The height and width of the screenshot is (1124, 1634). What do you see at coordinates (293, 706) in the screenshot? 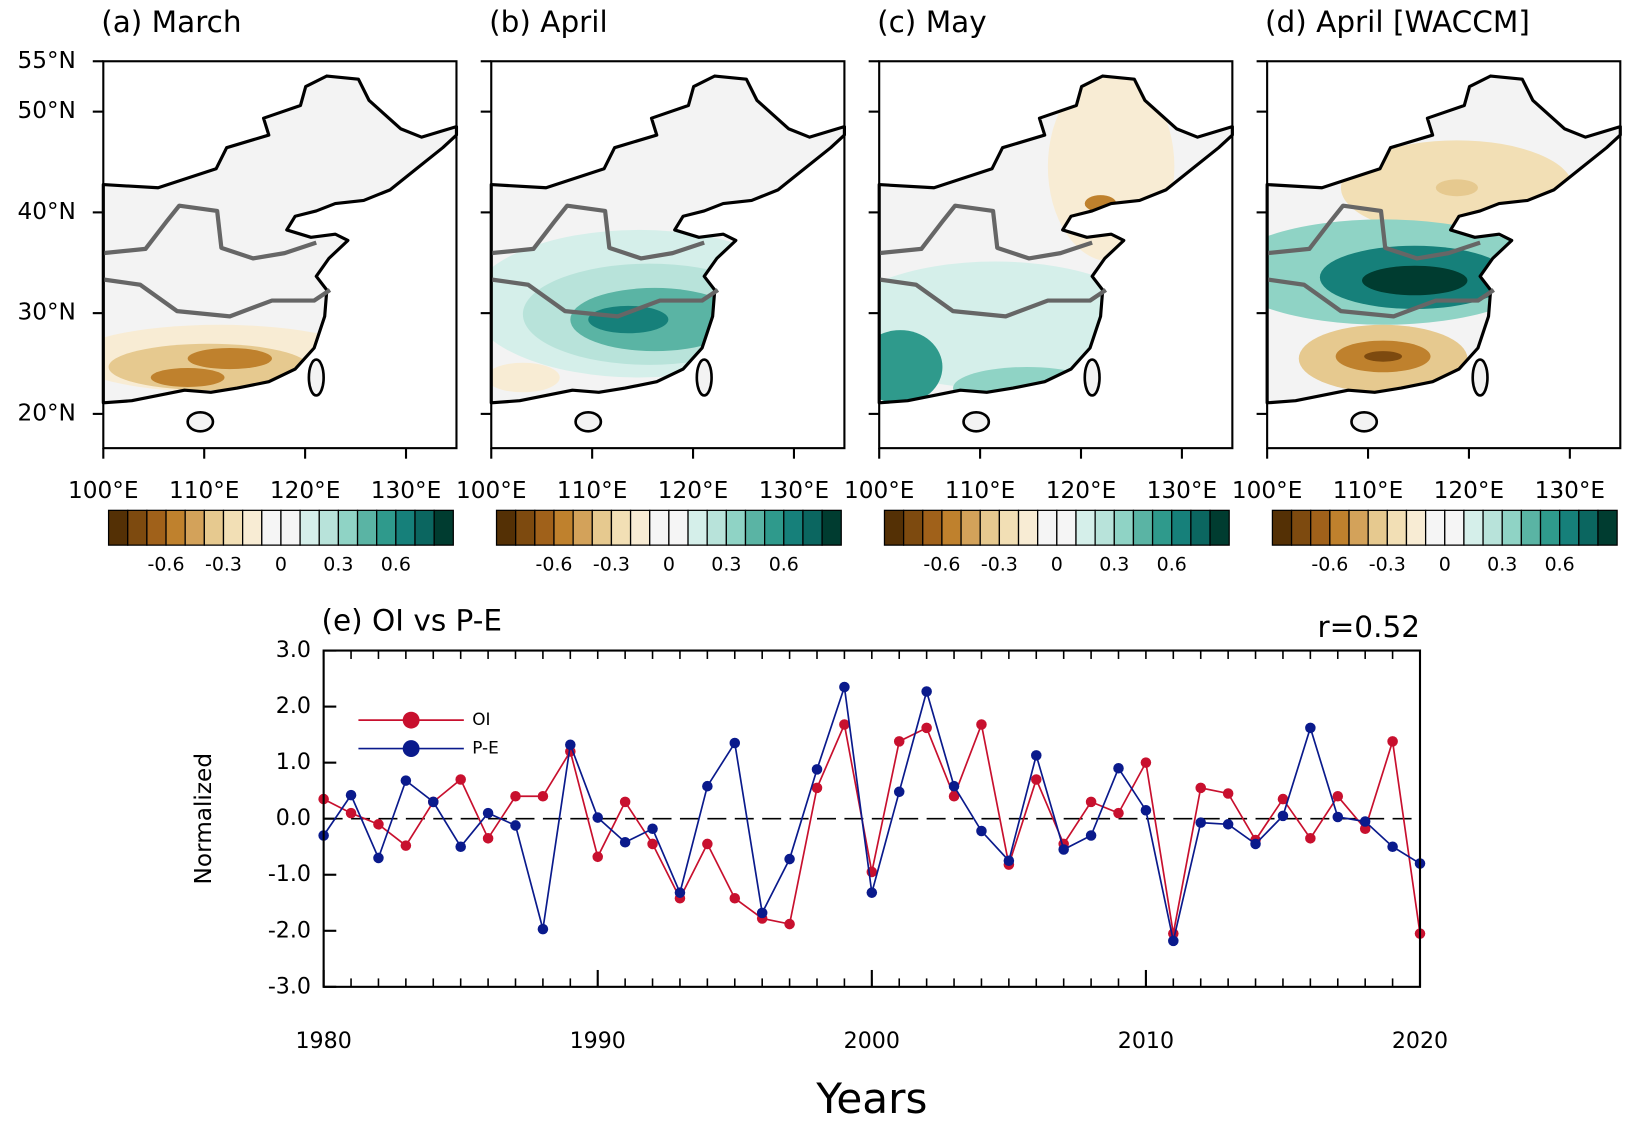
I see `y-tick-label: 2.0` at bounding box center [293, 706].